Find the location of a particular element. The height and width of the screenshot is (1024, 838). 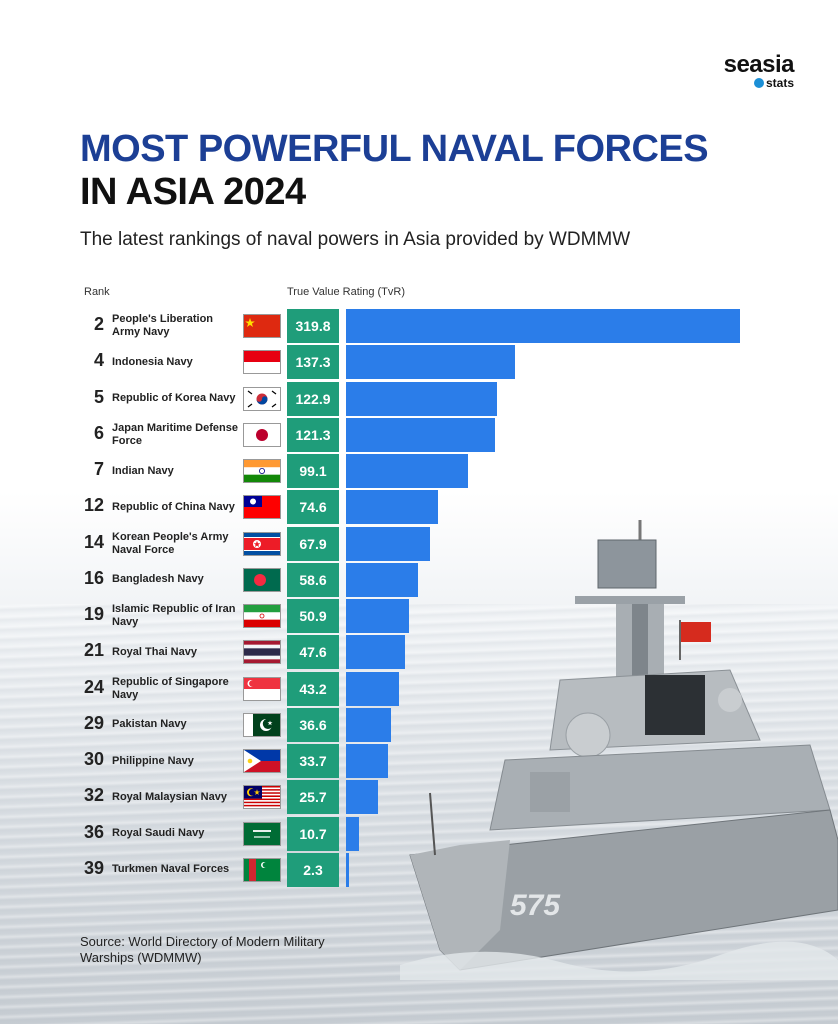

value-label: 47.6 is located at coordinates (313, 652).